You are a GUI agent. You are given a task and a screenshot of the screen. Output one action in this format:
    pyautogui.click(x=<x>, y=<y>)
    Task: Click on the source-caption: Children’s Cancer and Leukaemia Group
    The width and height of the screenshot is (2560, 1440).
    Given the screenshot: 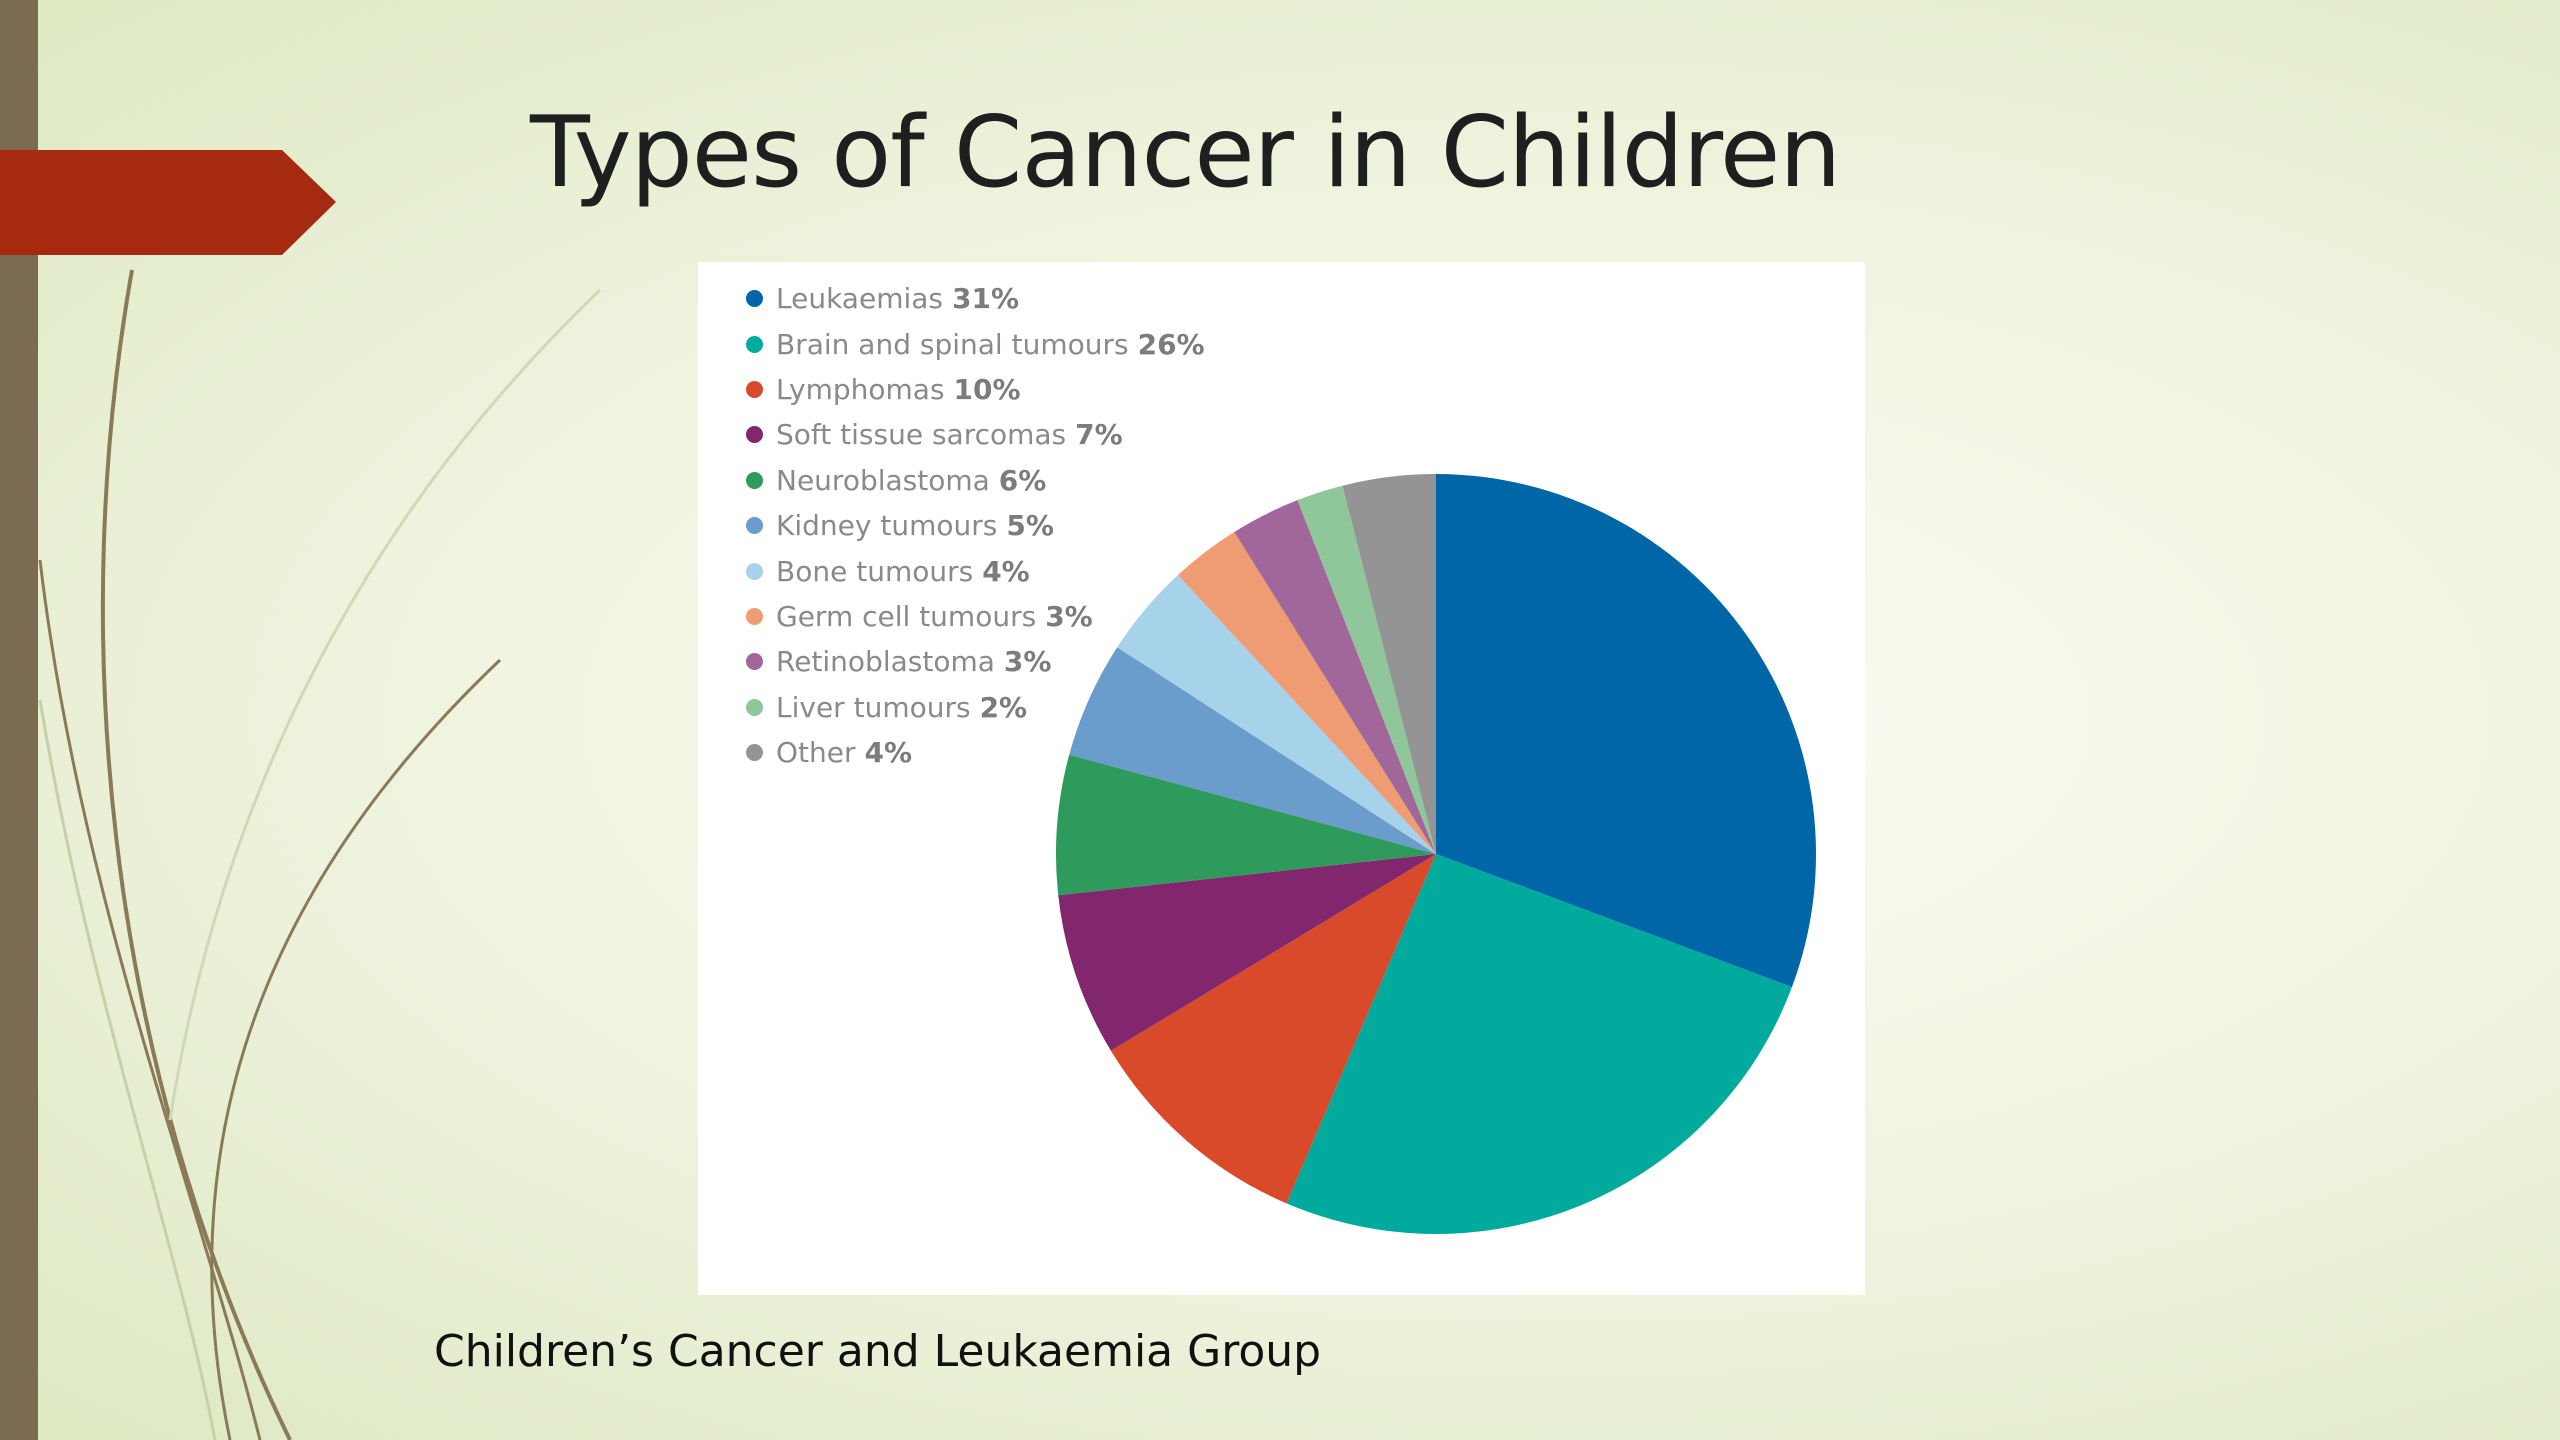 What is the action you would take?
    pyautogui.click(x=878, y=1351)
    